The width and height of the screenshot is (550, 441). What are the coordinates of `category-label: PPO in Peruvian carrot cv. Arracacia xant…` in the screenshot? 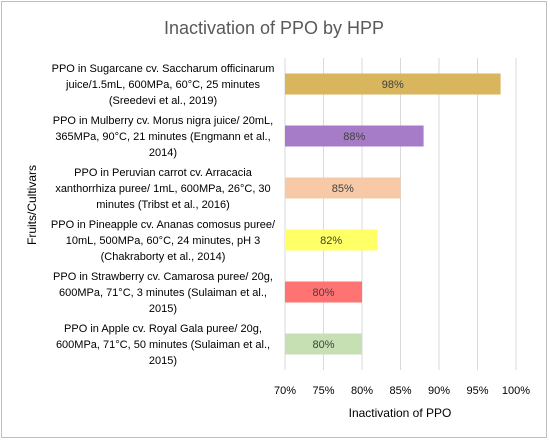 It's located at (162, 189).